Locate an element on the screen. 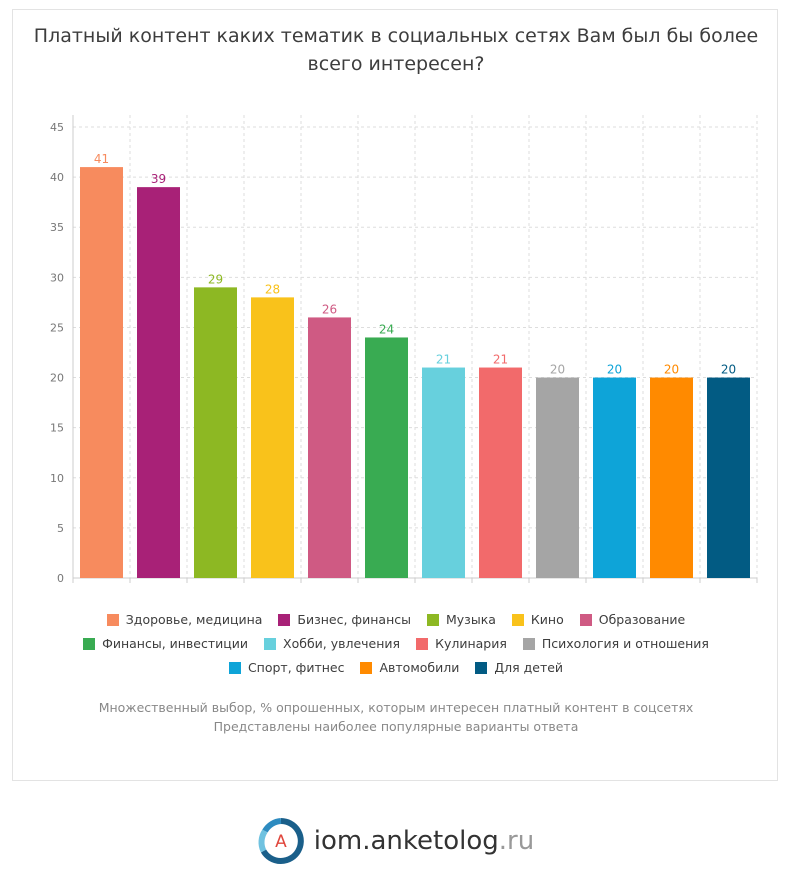  legend-item: Кулинария is located at coordinates (461, 643).